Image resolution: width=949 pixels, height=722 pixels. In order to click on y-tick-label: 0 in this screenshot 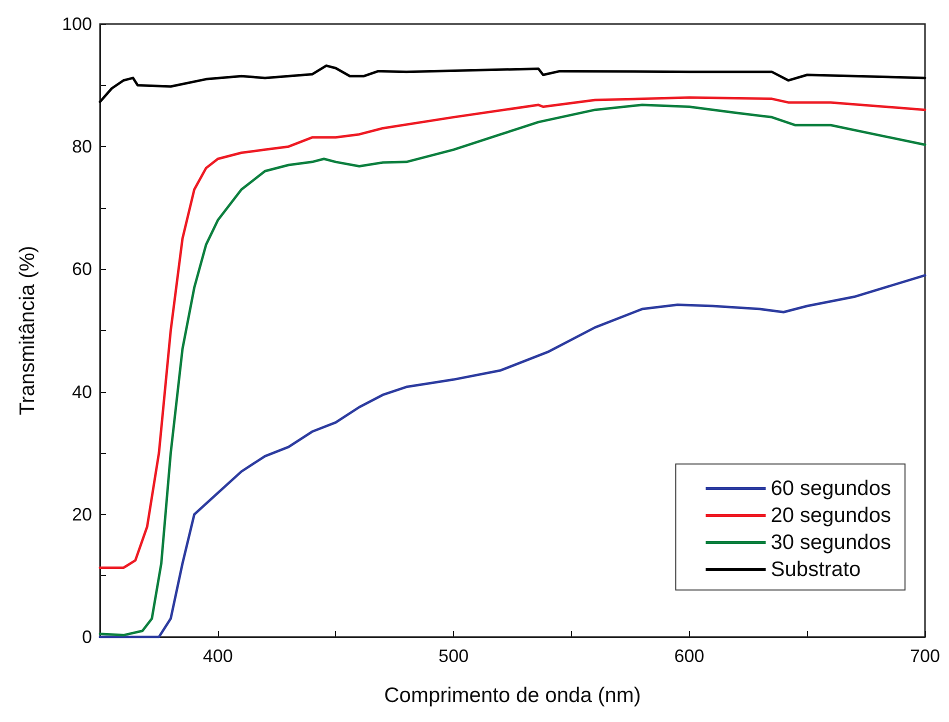, I will do `click(87, 637)`.